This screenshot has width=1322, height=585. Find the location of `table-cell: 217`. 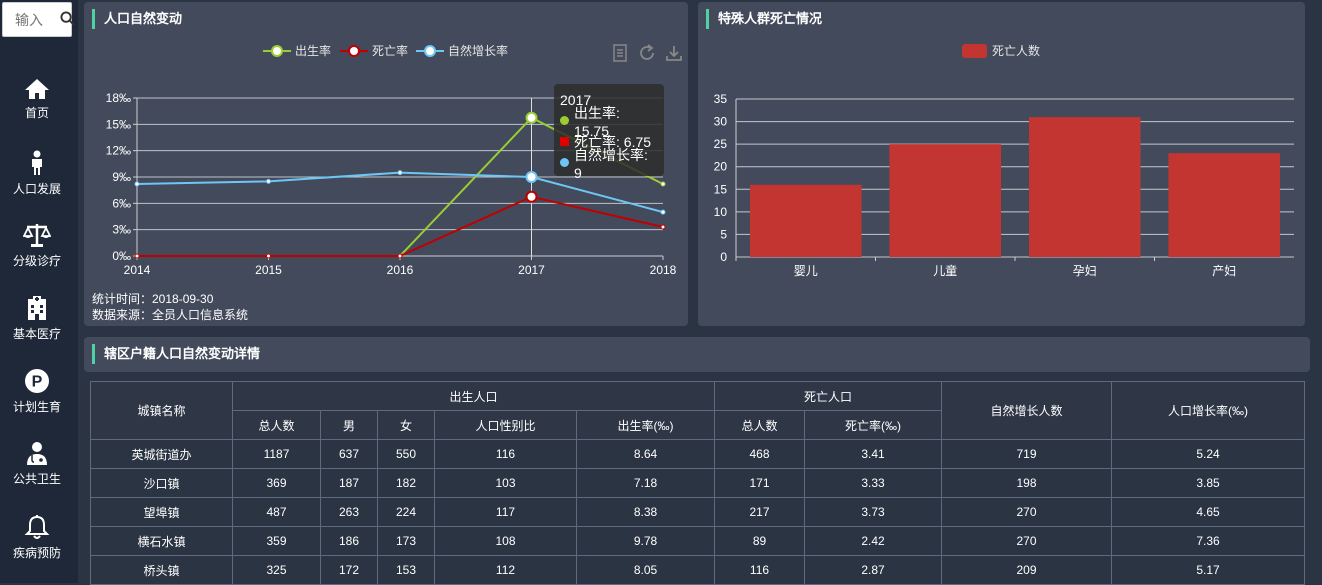

table-cell: 217 is located at coordinates (759, 512).